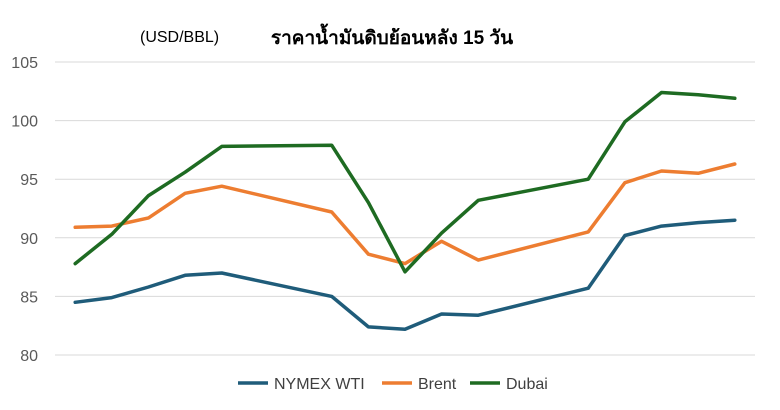 The width and height of the screenshot is (780, 410). I want to click on legend-label-brent: Brent, so click(437, 384).